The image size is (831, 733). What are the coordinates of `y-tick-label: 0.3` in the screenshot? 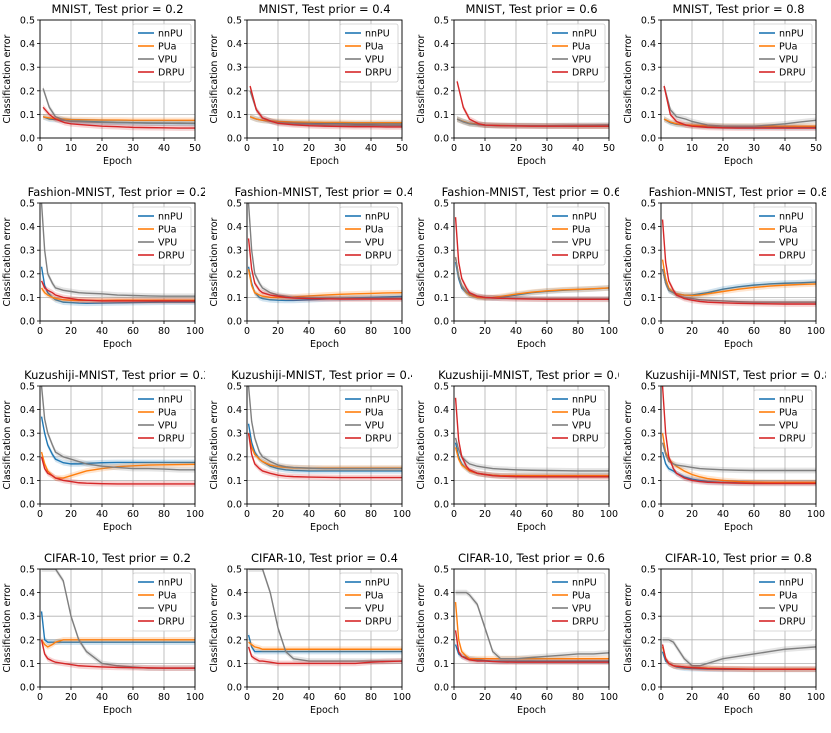 It's located at (27, 68).